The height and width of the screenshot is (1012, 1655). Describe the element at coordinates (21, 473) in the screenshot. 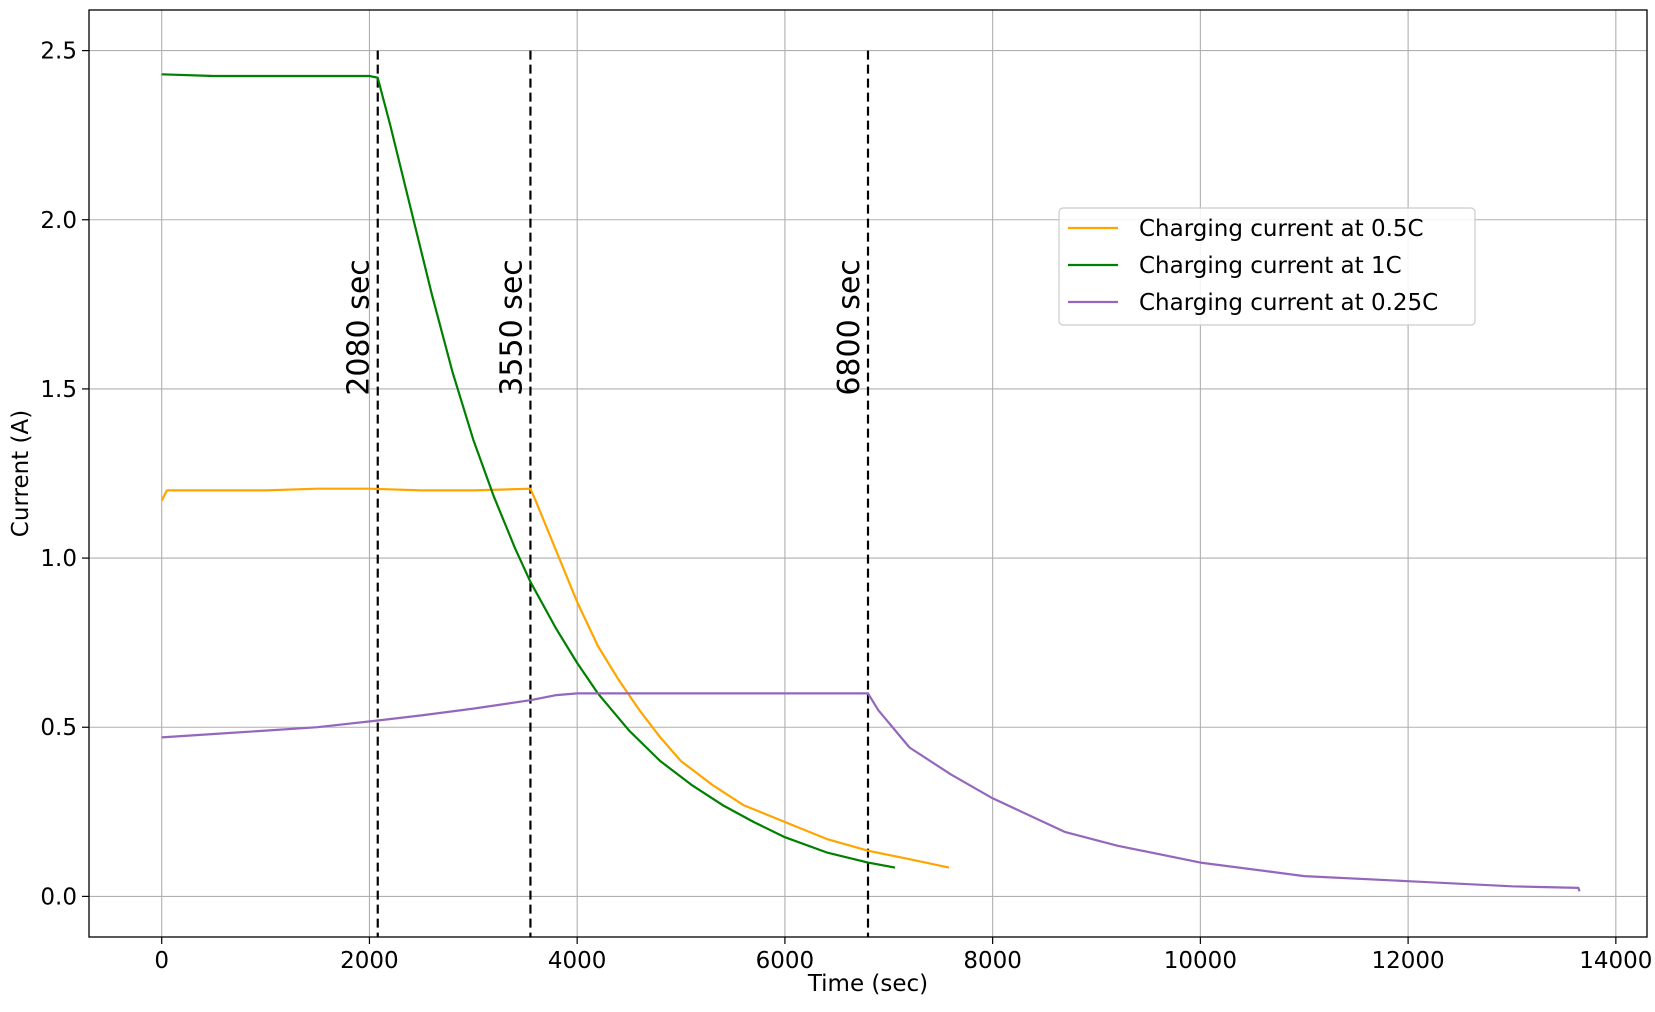

I see `y-axis-label: Current (A)` at that location.